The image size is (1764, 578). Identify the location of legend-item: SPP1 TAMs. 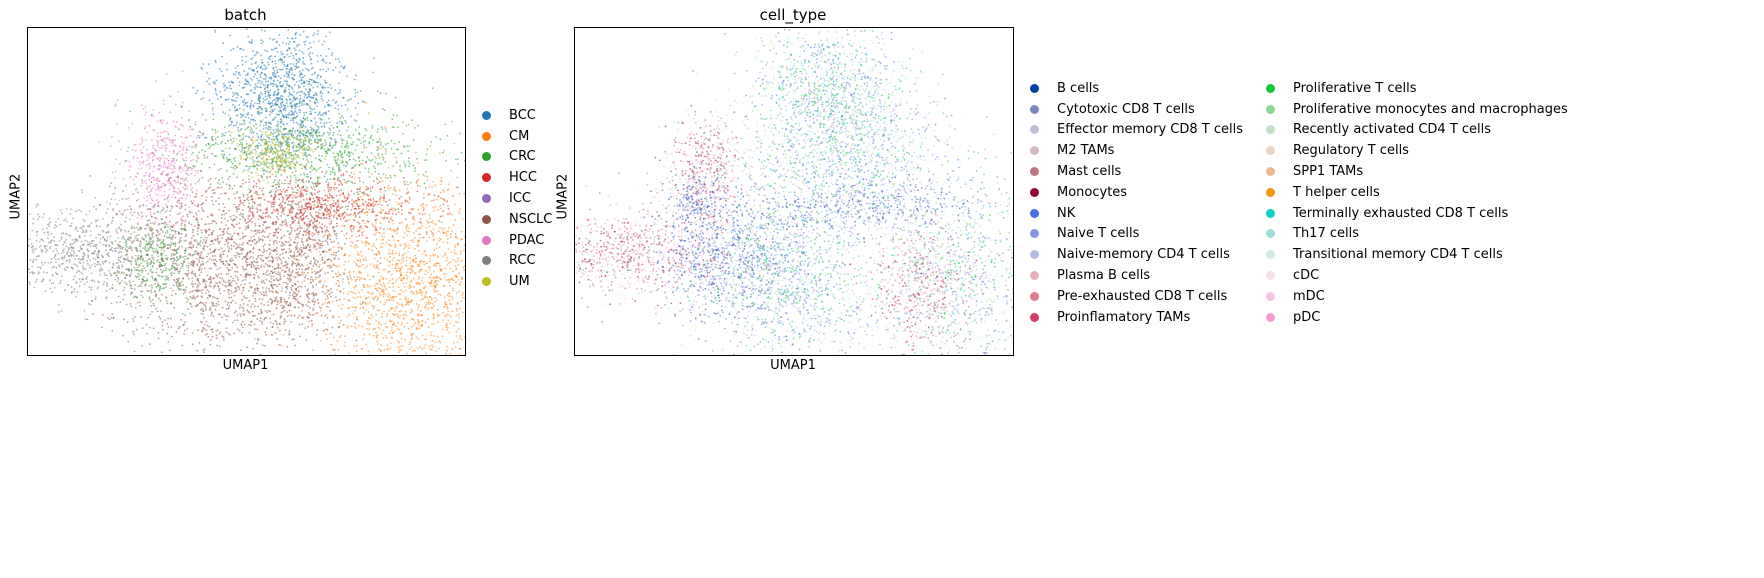
(1417, 171).